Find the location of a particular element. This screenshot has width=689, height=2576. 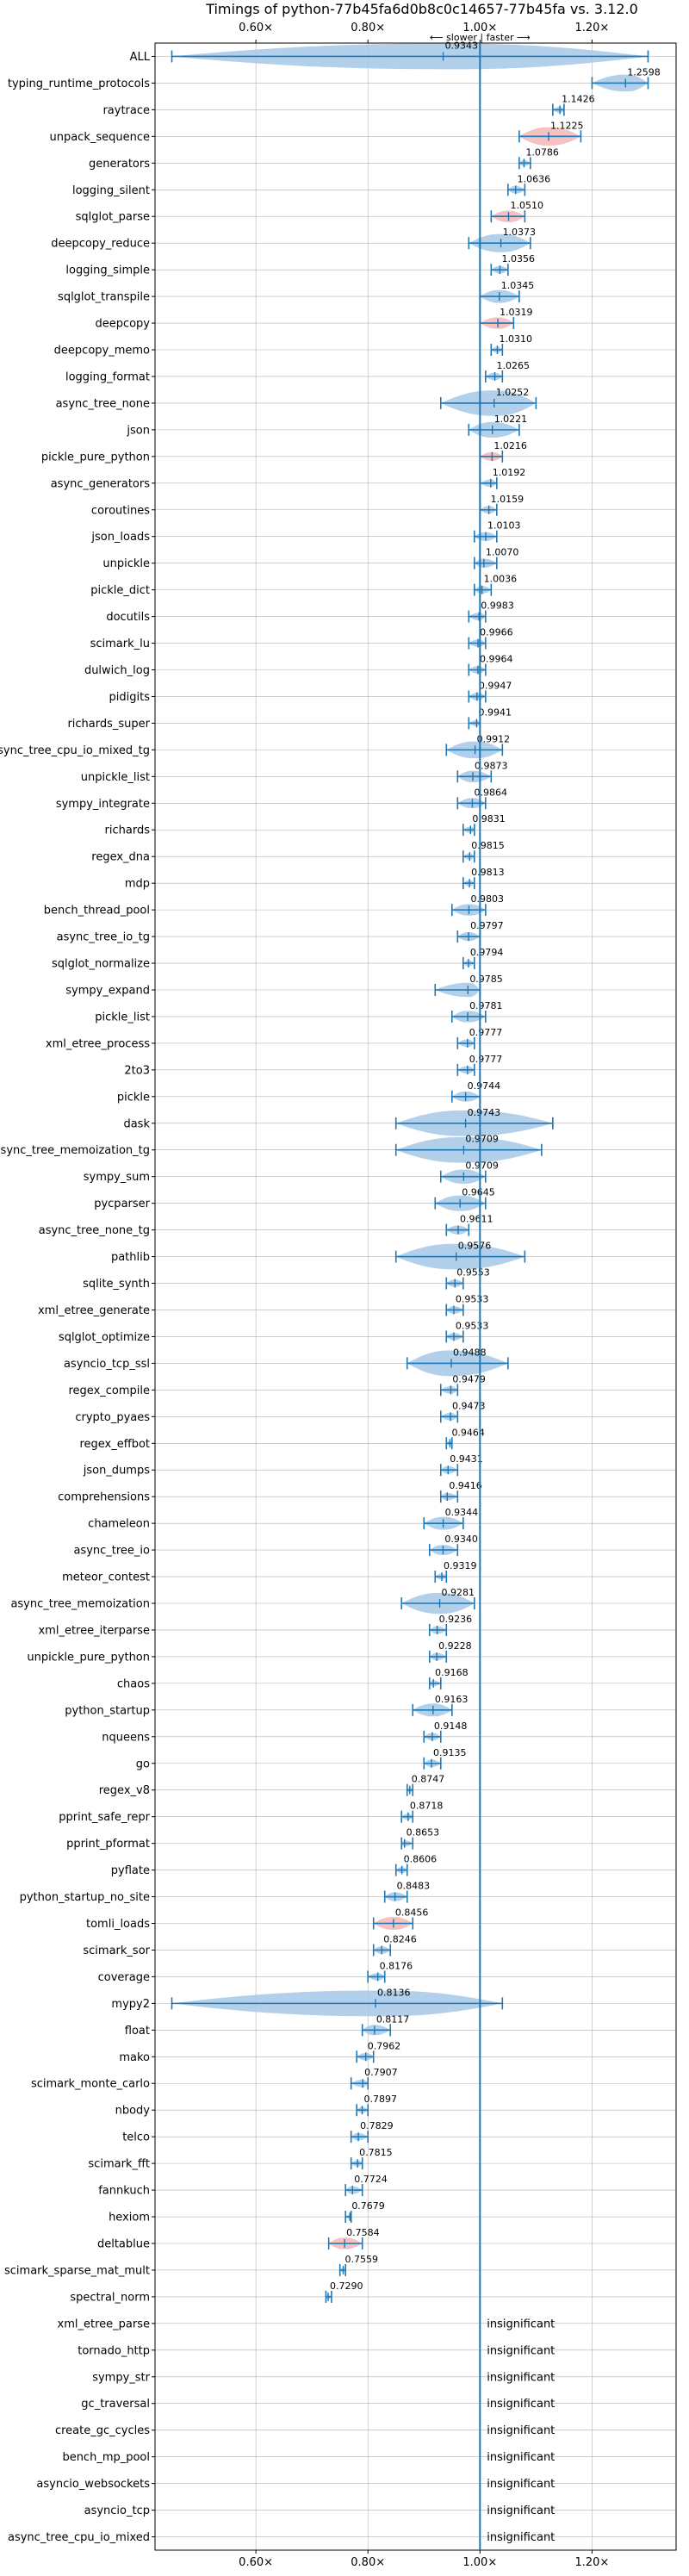

value-label: 1.0373 is located at coordinates (520, 233).